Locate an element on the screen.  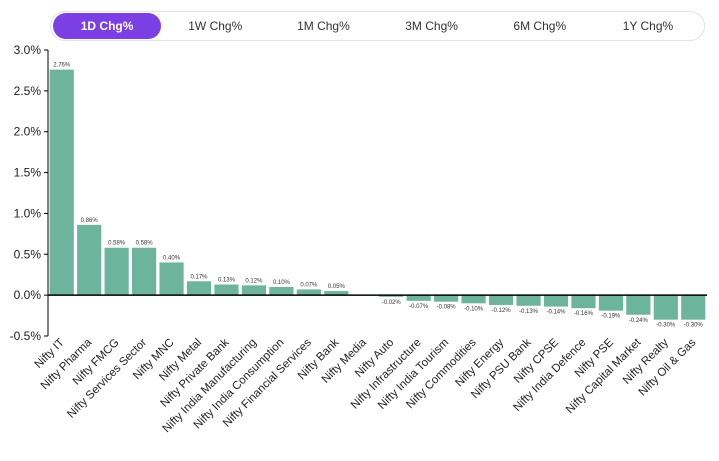
tab-6m-change: 6M Chg% is located at coordinates (540, 26).